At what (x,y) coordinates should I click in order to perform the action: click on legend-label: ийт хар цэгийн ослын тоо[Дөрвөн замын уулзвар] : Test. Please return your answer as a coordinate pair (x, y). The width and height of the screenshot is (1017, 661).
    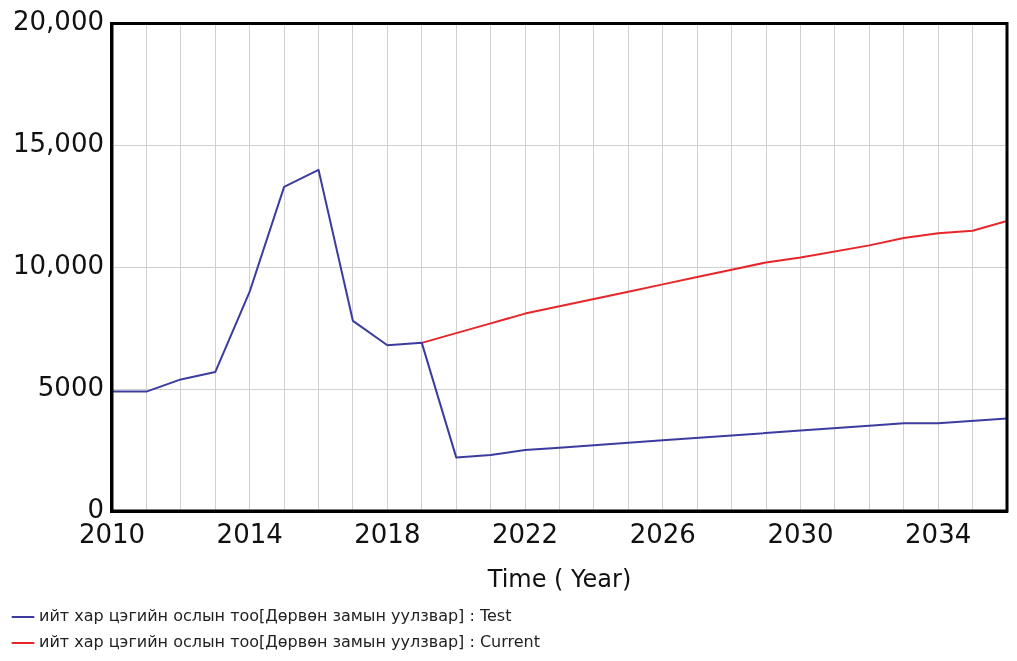
    Looking at the image, I should click on (275, 616).